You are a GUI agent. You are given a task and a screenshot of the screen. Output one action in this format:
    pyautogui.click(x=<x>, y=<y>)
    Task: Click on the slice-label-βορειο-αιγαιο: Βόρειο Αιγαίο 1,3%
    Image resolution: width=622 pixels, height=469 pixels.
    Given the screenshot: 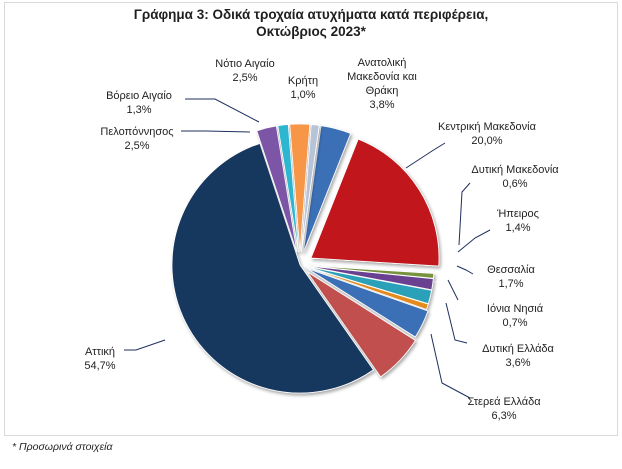 What is the action you would take?
    pyautogui.click(x=139, y=103)
    